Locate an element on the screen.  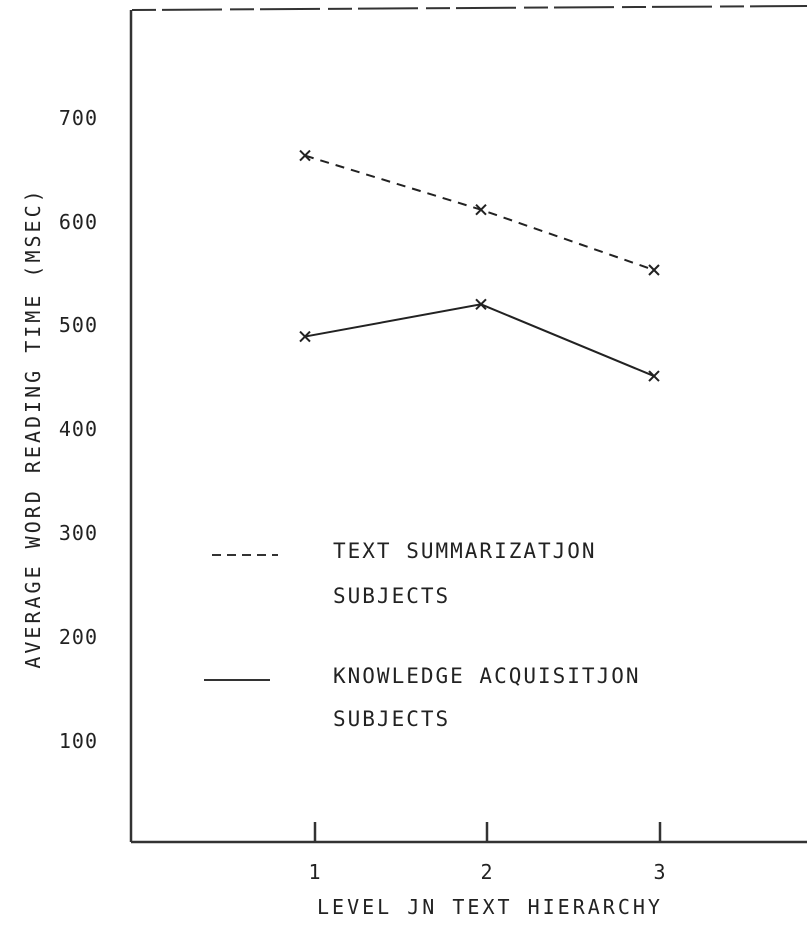
series-line-knowledge-acquisition is located at coordinates (479, 340).